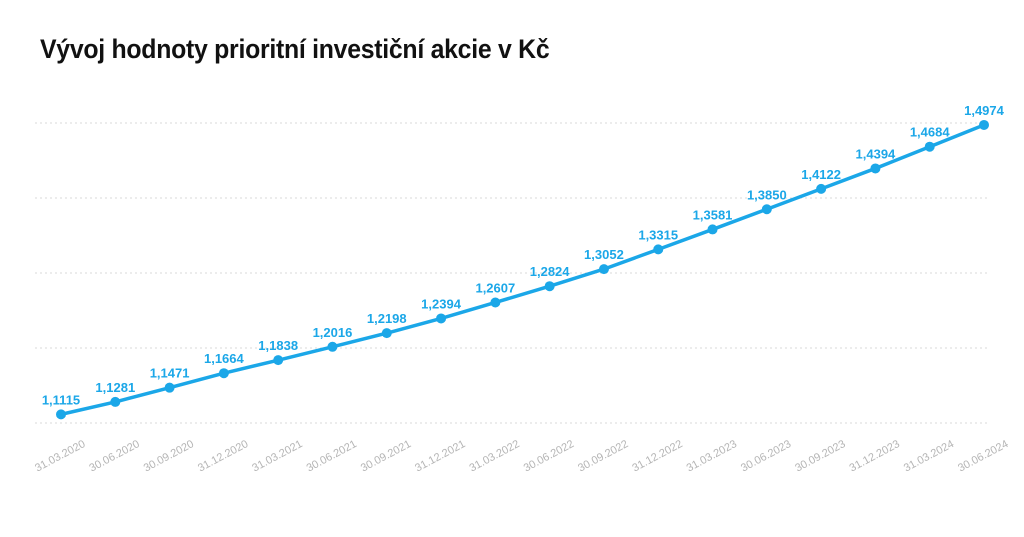  I want to click on x-tick-label: 31.03.2023, so click(712, 456).